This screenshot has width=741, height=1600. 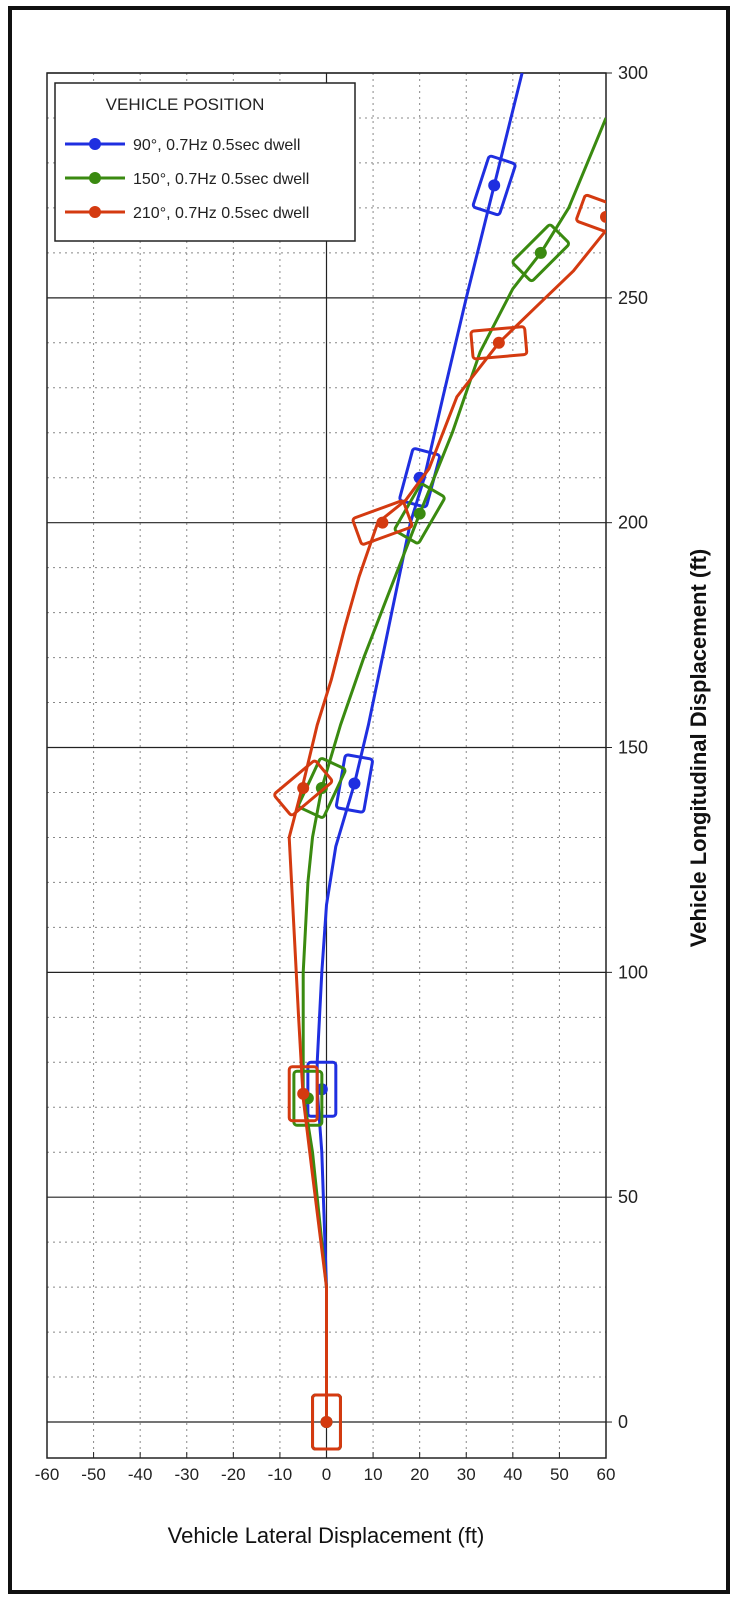 I want to click on x-tick-label: 30, so click(x=466, y=1474).